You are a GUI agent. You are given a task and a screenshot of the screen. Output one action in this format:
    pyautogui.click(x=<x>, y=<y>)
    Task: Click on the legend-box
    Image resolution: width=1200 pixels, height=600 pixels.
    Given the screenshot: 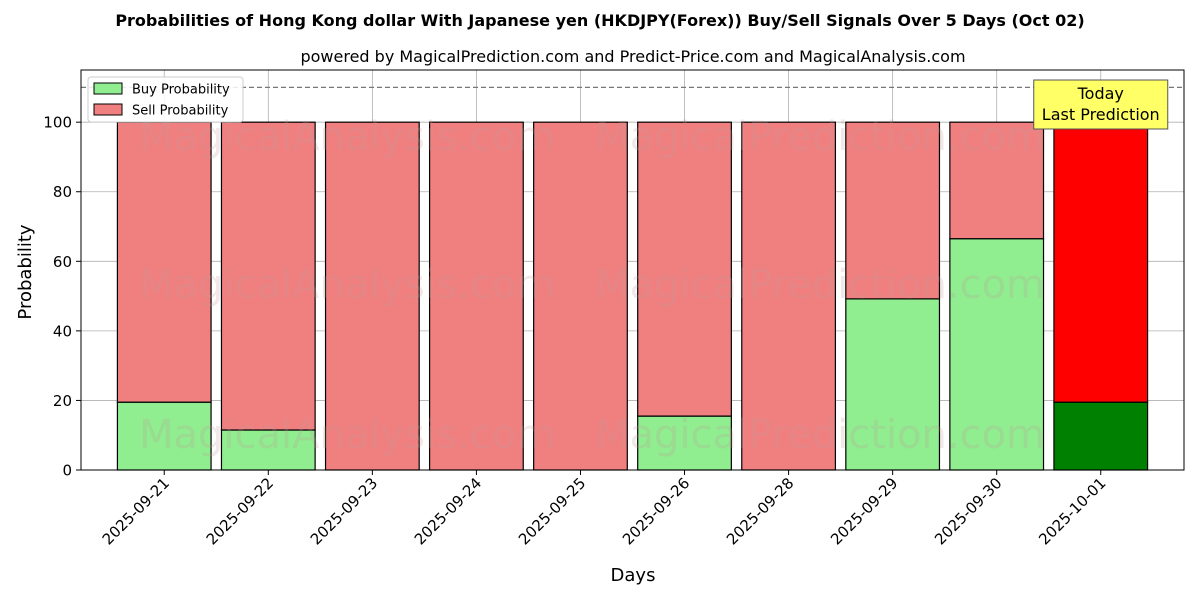 What is the action you would take?
    pyautogui.click(x=165, y=99)
    